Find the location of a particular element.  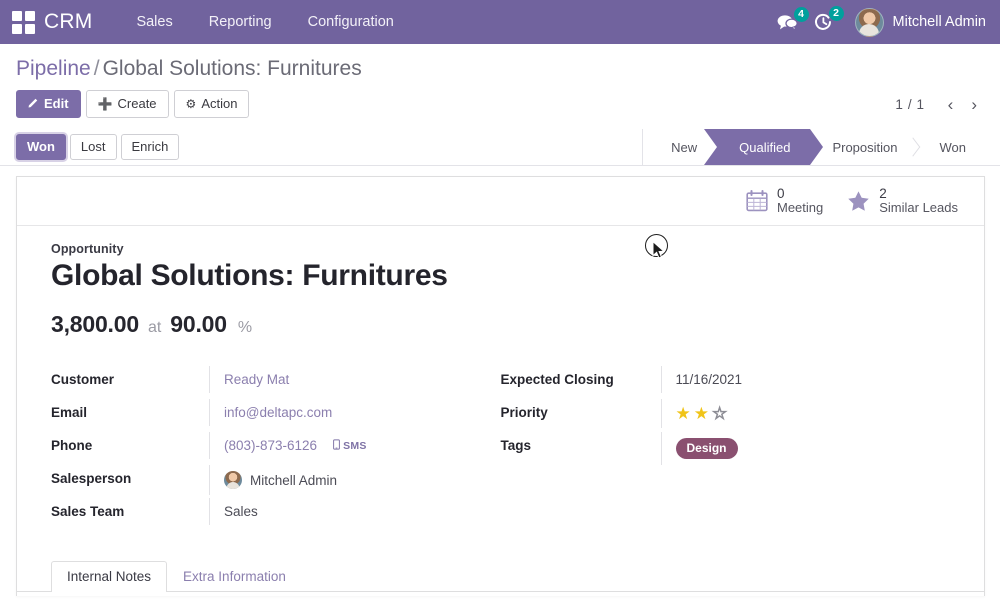

stage-pipeline: New Qualified Proposition Won is located at coordinates (814, 147).